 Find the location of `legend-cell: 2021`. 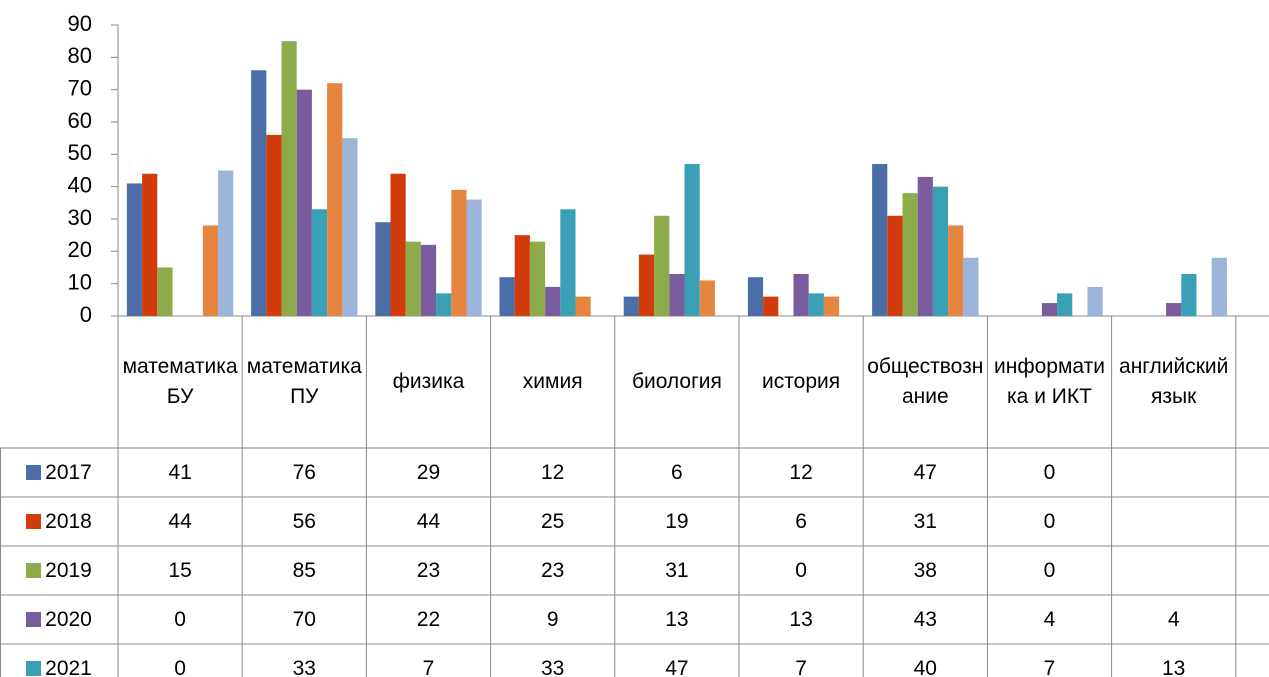

legend-cell: 2021 is located at coordinates (59, 660).